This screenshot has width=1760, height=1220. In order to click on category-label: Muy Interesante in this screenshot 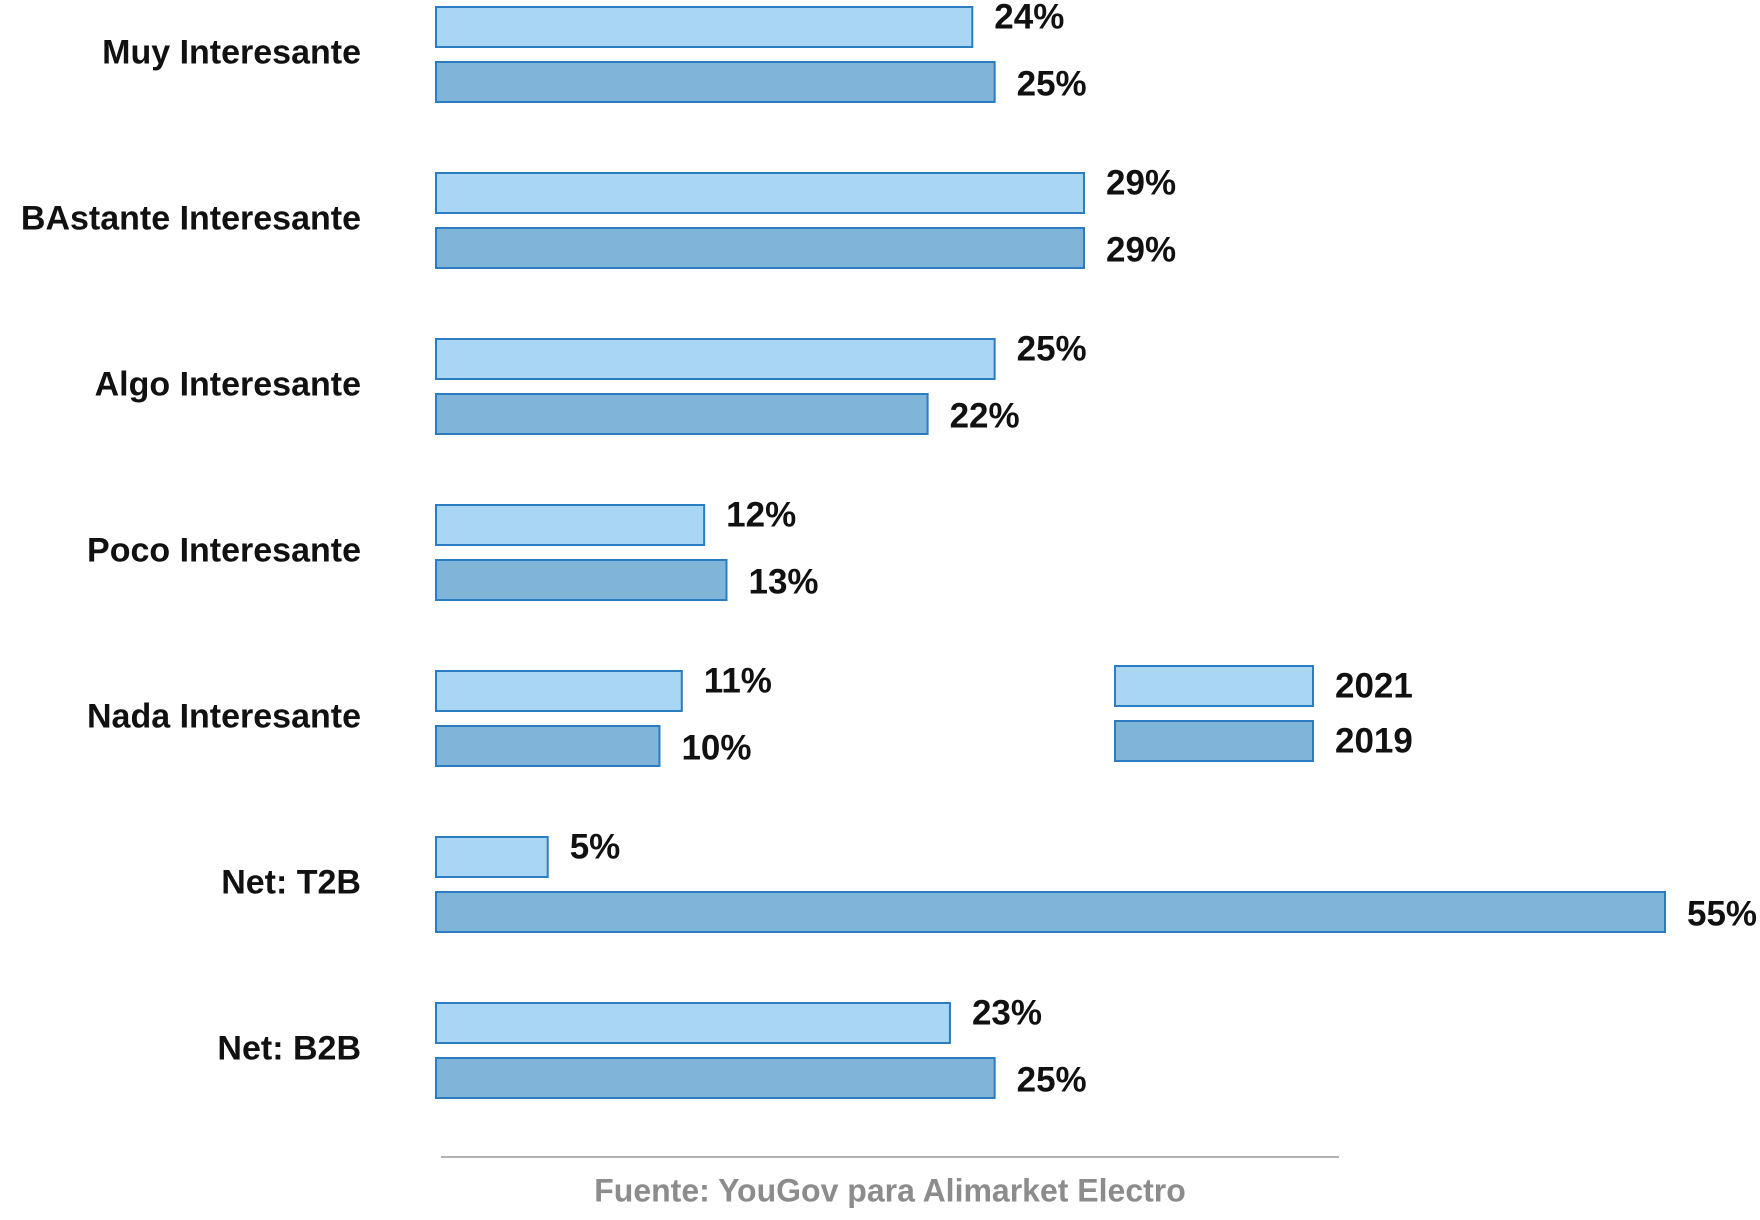, I will do `click(231, 52)`.